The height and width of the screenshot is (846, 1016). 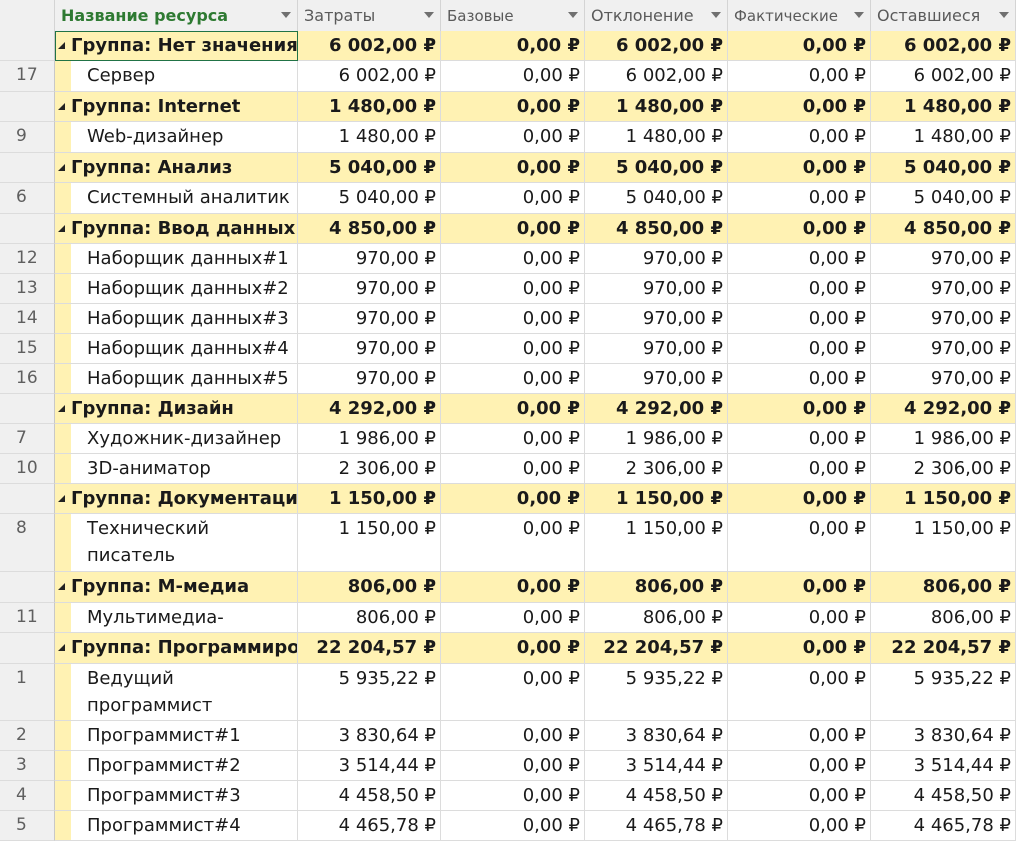 I want to click on variance-cell: 5 040,00 ₽, so click(x=656, y=198).